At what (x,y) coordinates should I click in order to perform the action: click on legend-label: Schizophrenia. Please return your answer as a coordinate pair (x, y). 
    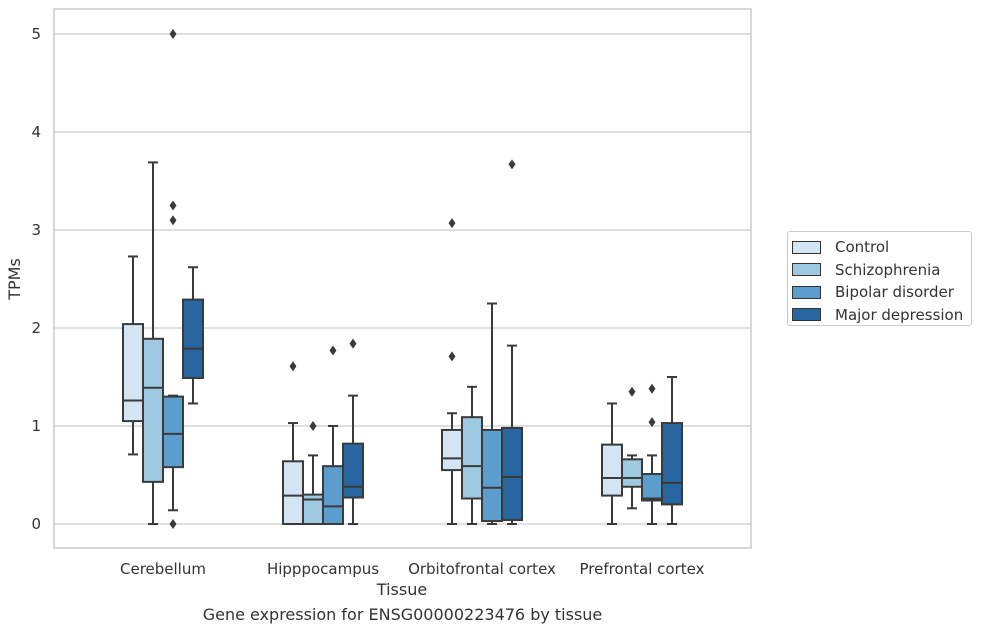
    Looking at the image, I should click on (888, 269).